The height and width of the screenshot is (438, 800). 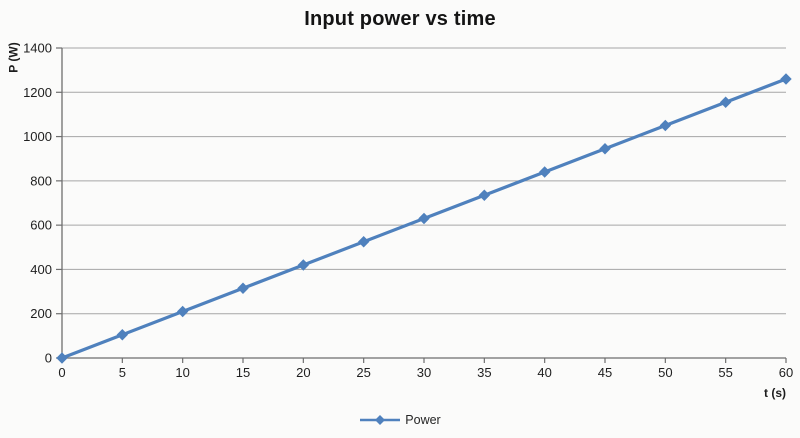 I want to click on x-tick-label: 55, so click(x=725, y=372).